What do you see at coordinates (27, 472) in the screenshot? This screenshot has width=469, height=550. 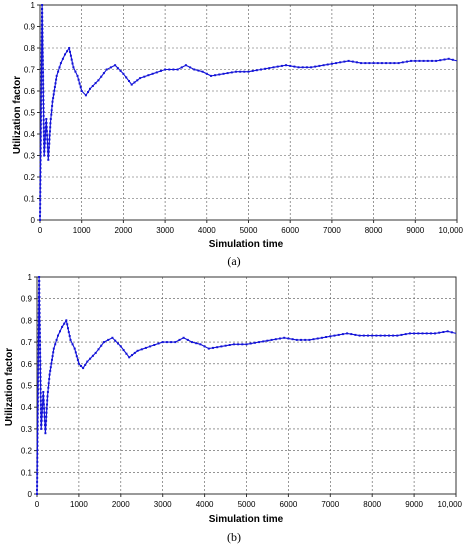 I see `chart-b-ytick-label: 0.1` at bounding box center [27, 472].